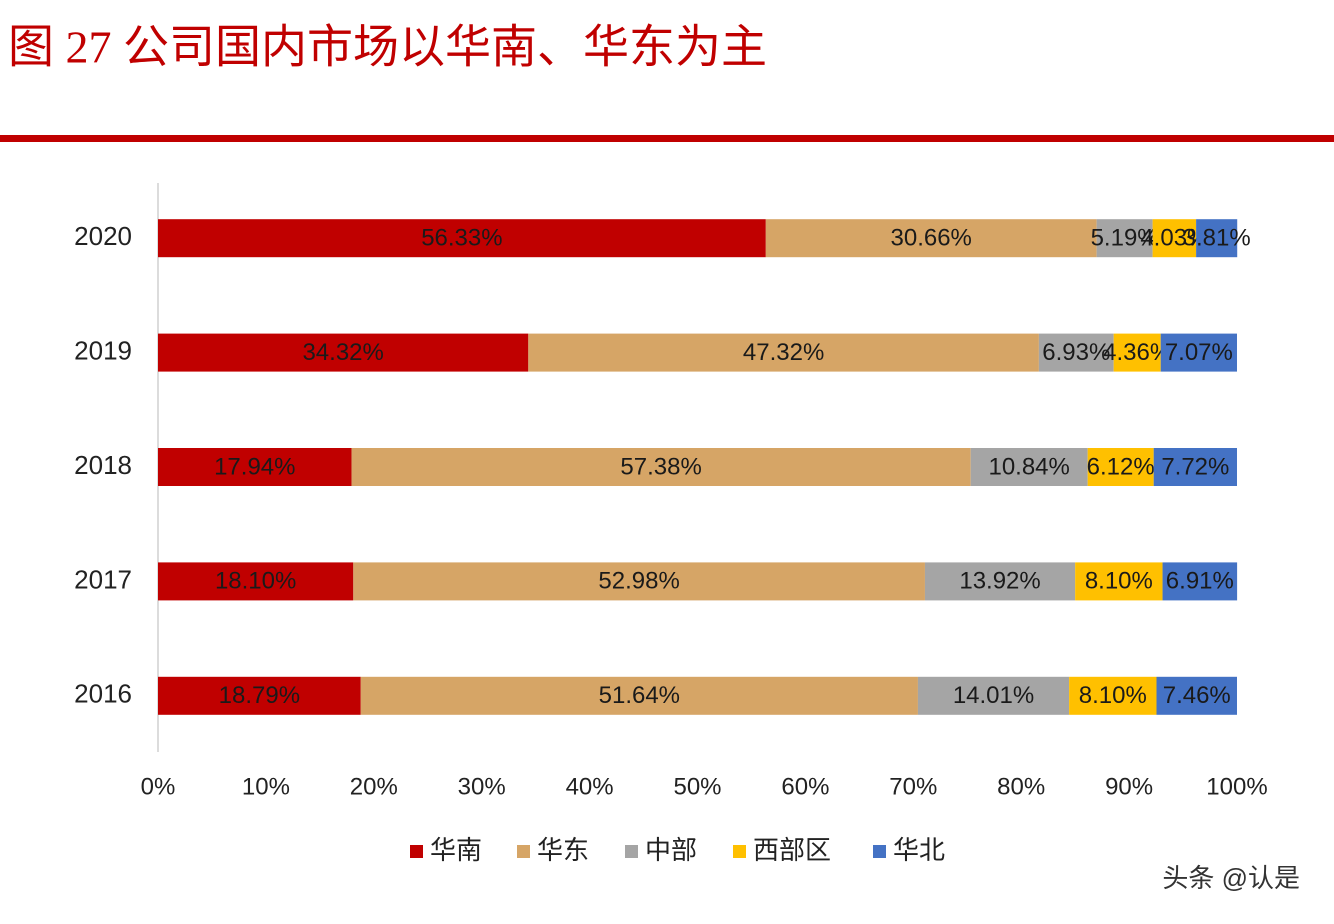 The height and width of the screenshot is (924, 1334). What do you see at coordinates (919, 850) in the screenshot?
I see `legend-label: 华北` at bounding box center [919, 850].